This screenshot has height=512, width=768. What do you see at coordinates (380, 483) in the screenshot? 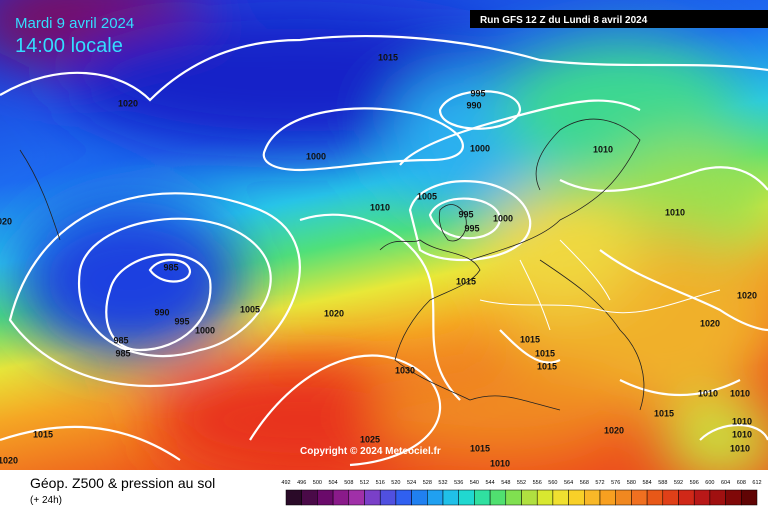
I see `scale-label: 516` at bounding box center [380, 483].